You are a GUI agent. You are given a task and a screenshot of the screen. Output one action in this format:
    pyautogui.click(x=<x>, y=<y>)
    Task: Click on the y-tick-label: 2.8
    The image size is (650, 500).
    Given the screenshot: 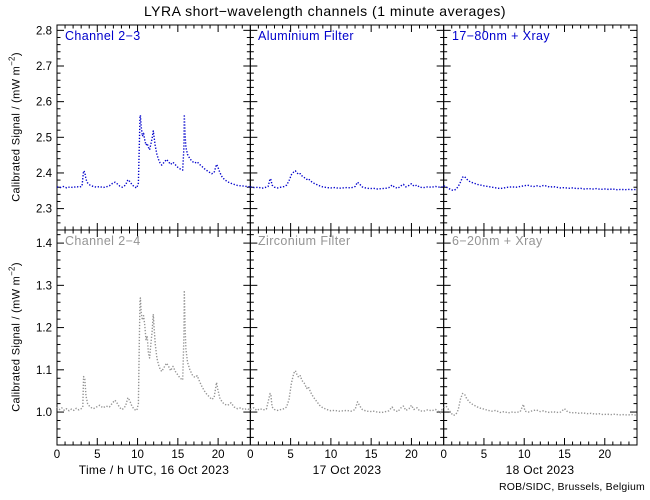 What is the action you would take?
    pyautogui.click(x=44, y=31)
    